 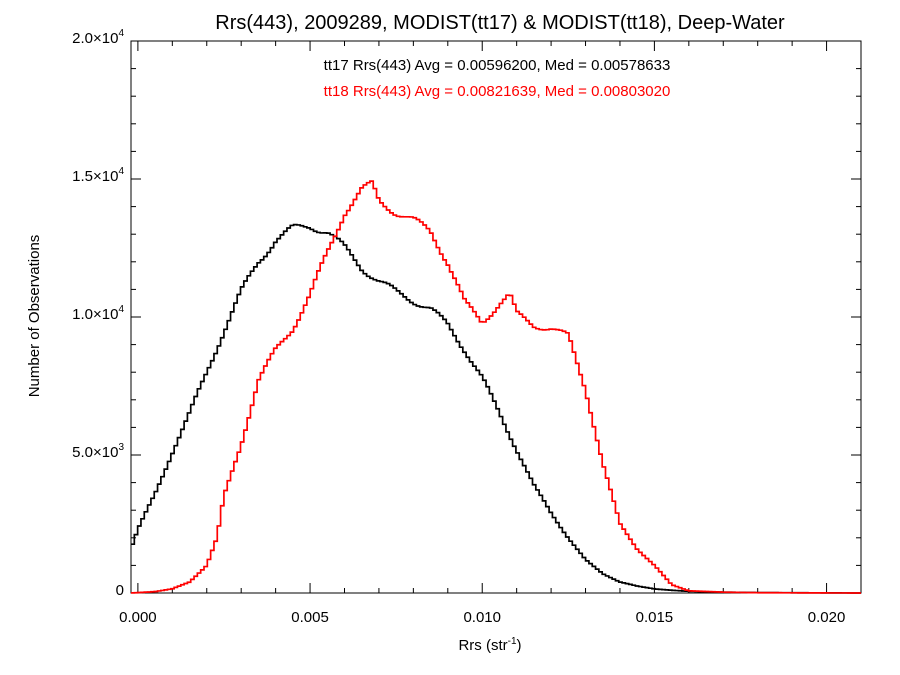 What do you see at coordinates (310, 617) in the screenshot?
I see `x-tick-label: 0.005` at bounding box center [310, 617].